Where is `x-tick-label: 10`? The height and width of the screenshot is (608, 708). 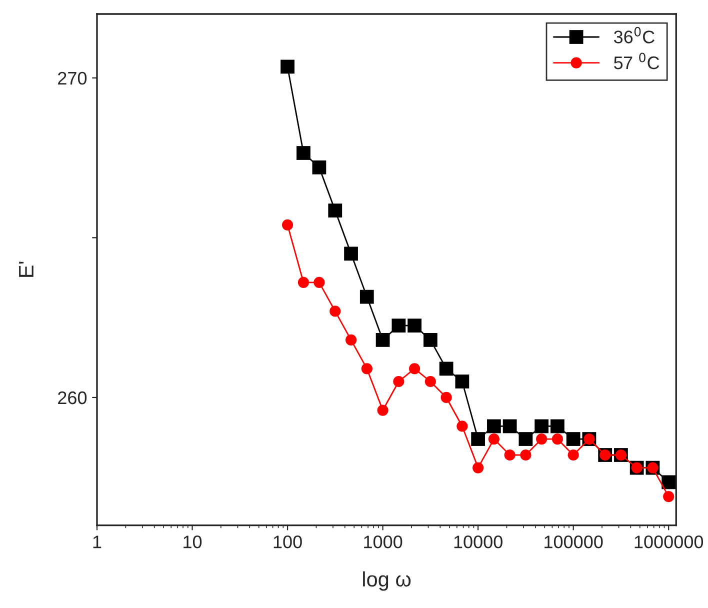
x-tick-label: 10 is located at coordinates (193, 542).